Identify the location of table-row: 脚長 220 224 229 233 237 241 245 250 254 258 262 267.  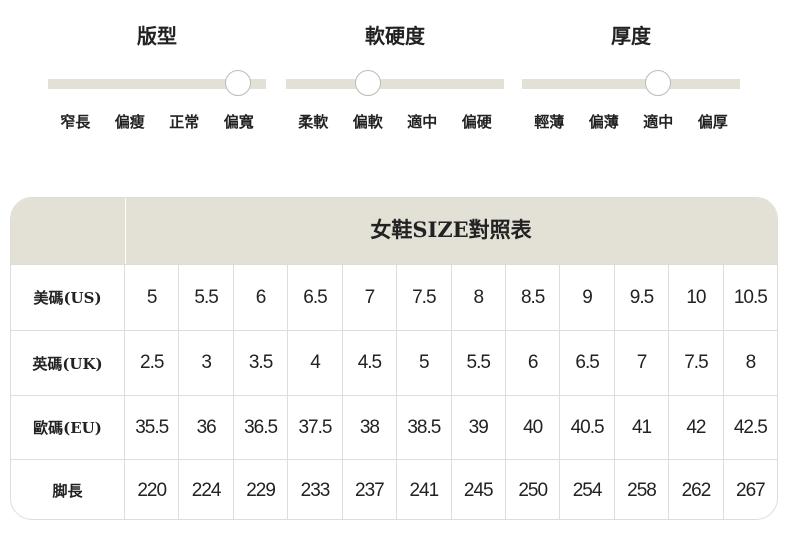
(394, 489).